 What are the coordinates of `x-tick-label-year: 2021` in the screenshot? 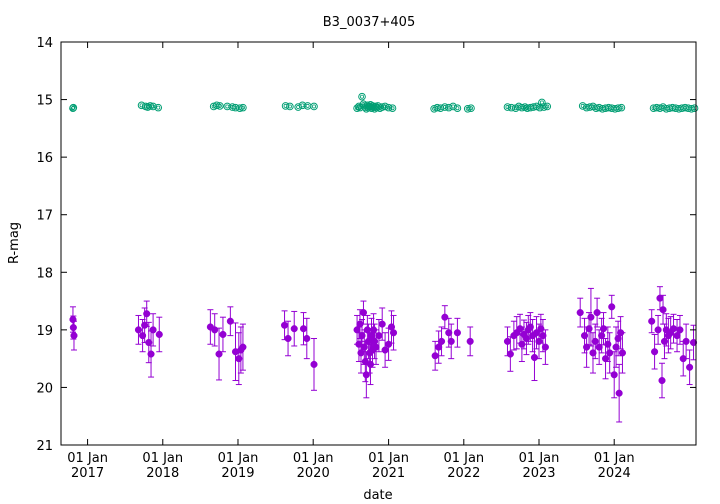 It's located at (388, 473).